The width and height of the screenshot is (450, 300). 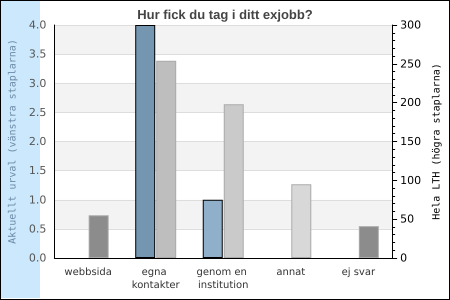 I want to click on x-tick-label: genom en institution, so click(x=223, y=279).